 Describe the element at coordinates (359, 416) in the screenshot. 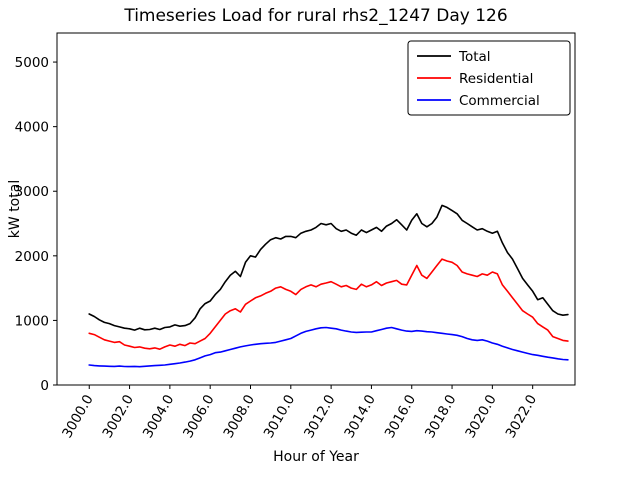

I see `x-tick-label: 3014.0` at that location.